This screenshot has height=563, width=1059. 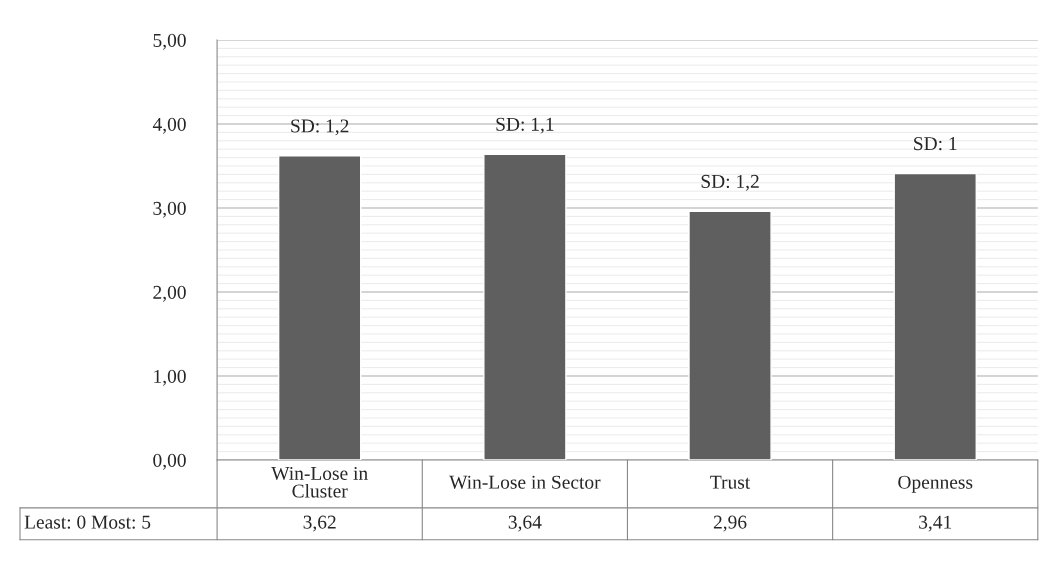 I want to click on x-tick-label: Trust, so click(x=730, y=482).